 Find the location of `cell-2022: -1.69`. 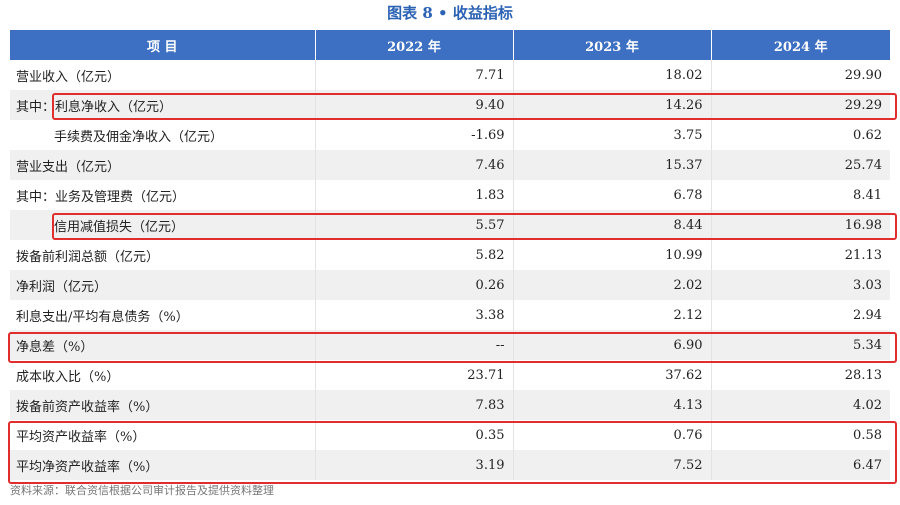

cell-2022: -1.69 is located at coordinates (414, 135).